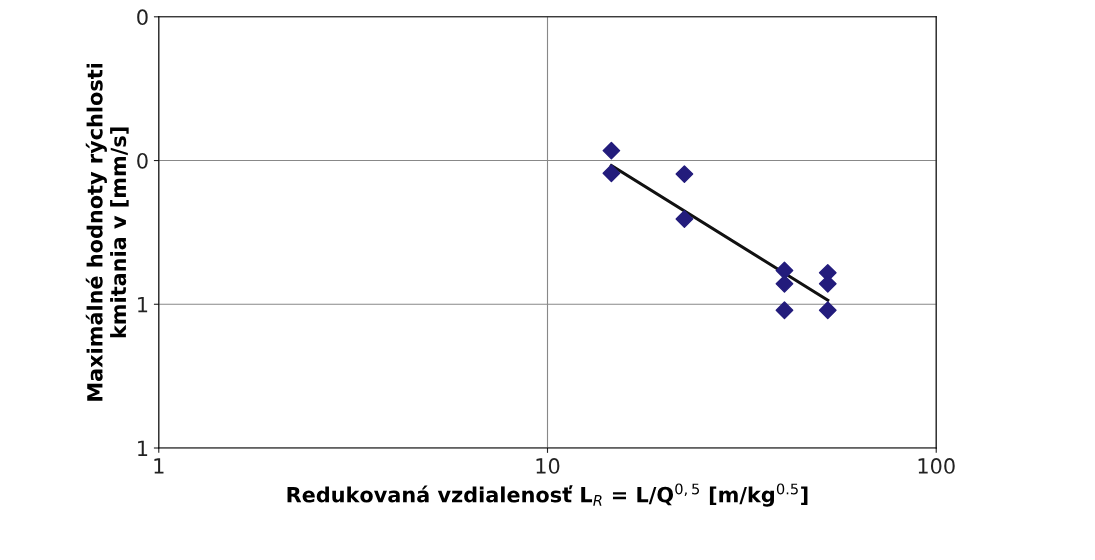 This screenshot has width=1095, height=560. Describe the element at coordinates (547, 495) in the screenshot. I see `x-axis-title: Redukovaná vzdialenosť L$_{R}$ = L/Q$^{0,5}$ [m/kg$^{0.5}$]` at that location.